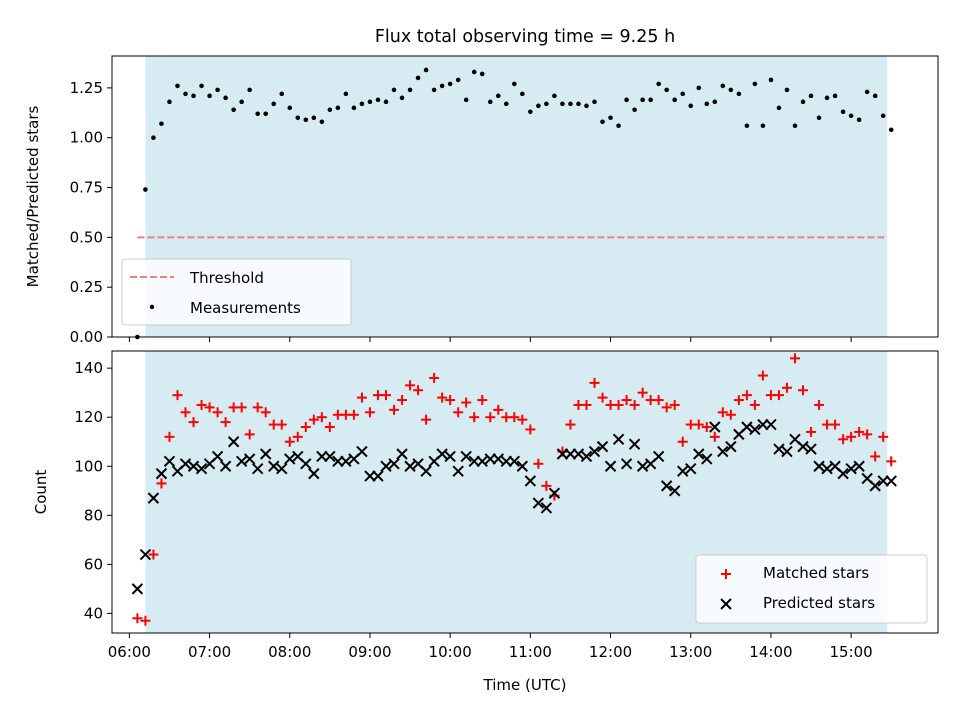  I want to click on y-tick-label: 120, so click(88, 417).